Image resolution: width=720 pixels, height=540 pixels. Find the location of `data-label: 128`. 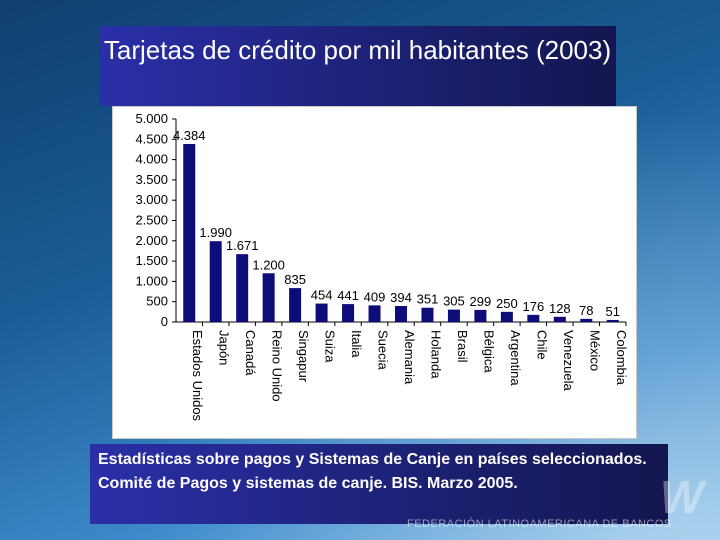

data-label: 128 is located at coordinates (560, 308).